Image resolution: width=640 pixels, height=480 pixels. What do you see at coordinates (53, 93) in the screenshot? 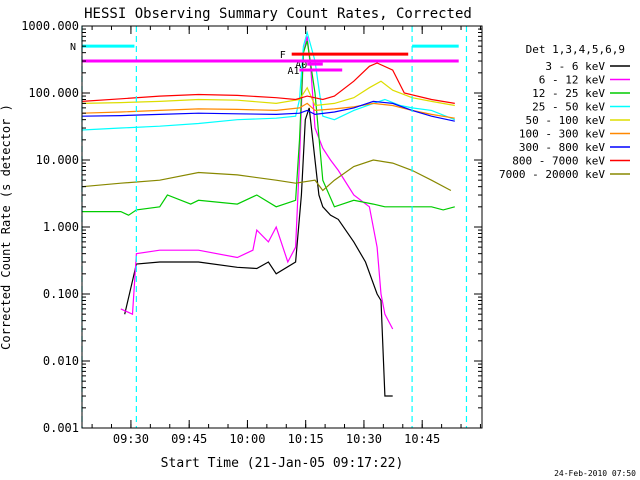
I see `y-tick-label: 100.000` at bounding box center [53, 93].